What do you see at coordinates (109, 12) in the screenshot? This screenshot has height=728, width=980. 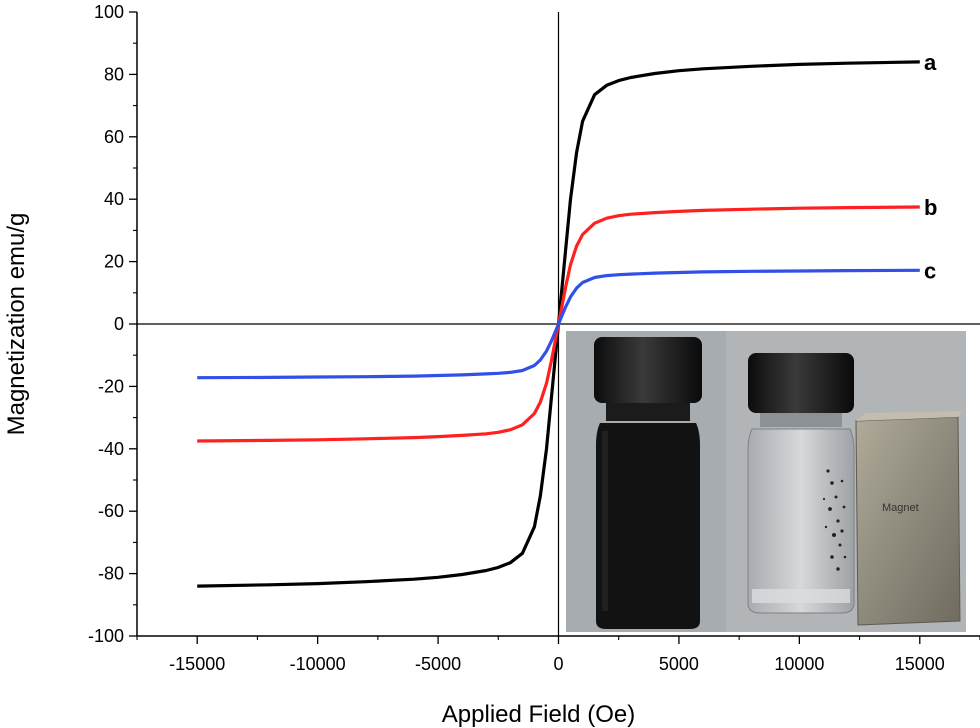 I see `y-tick-label: 100` at bounding box center [109, 12].